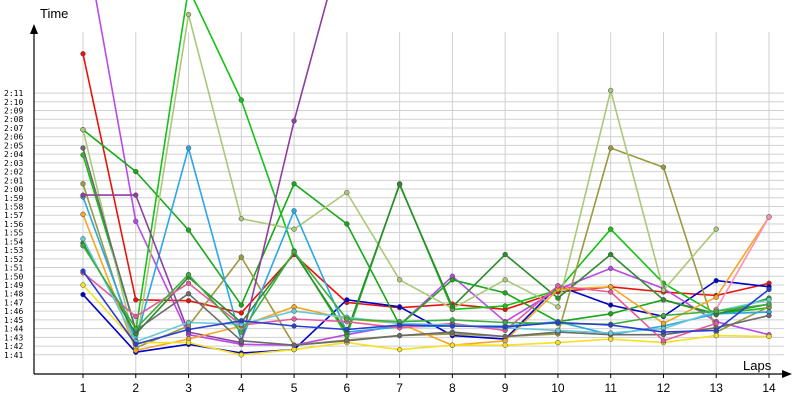  I want to click on y-tick-label: 2:01, so click(13, 180).